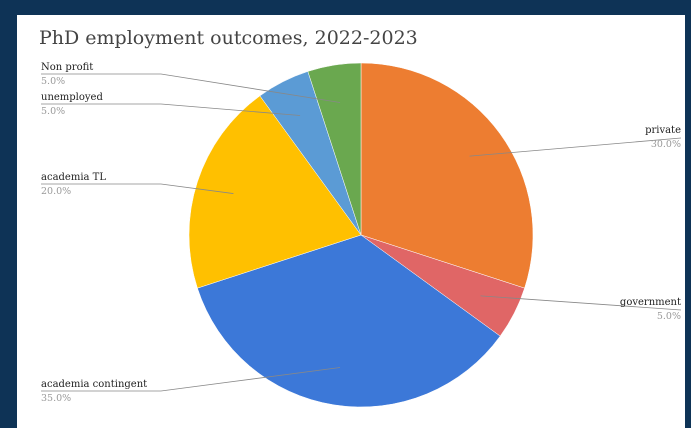  I want to click on slice-percent-non-profit: 5.0%, so click(53, 81).